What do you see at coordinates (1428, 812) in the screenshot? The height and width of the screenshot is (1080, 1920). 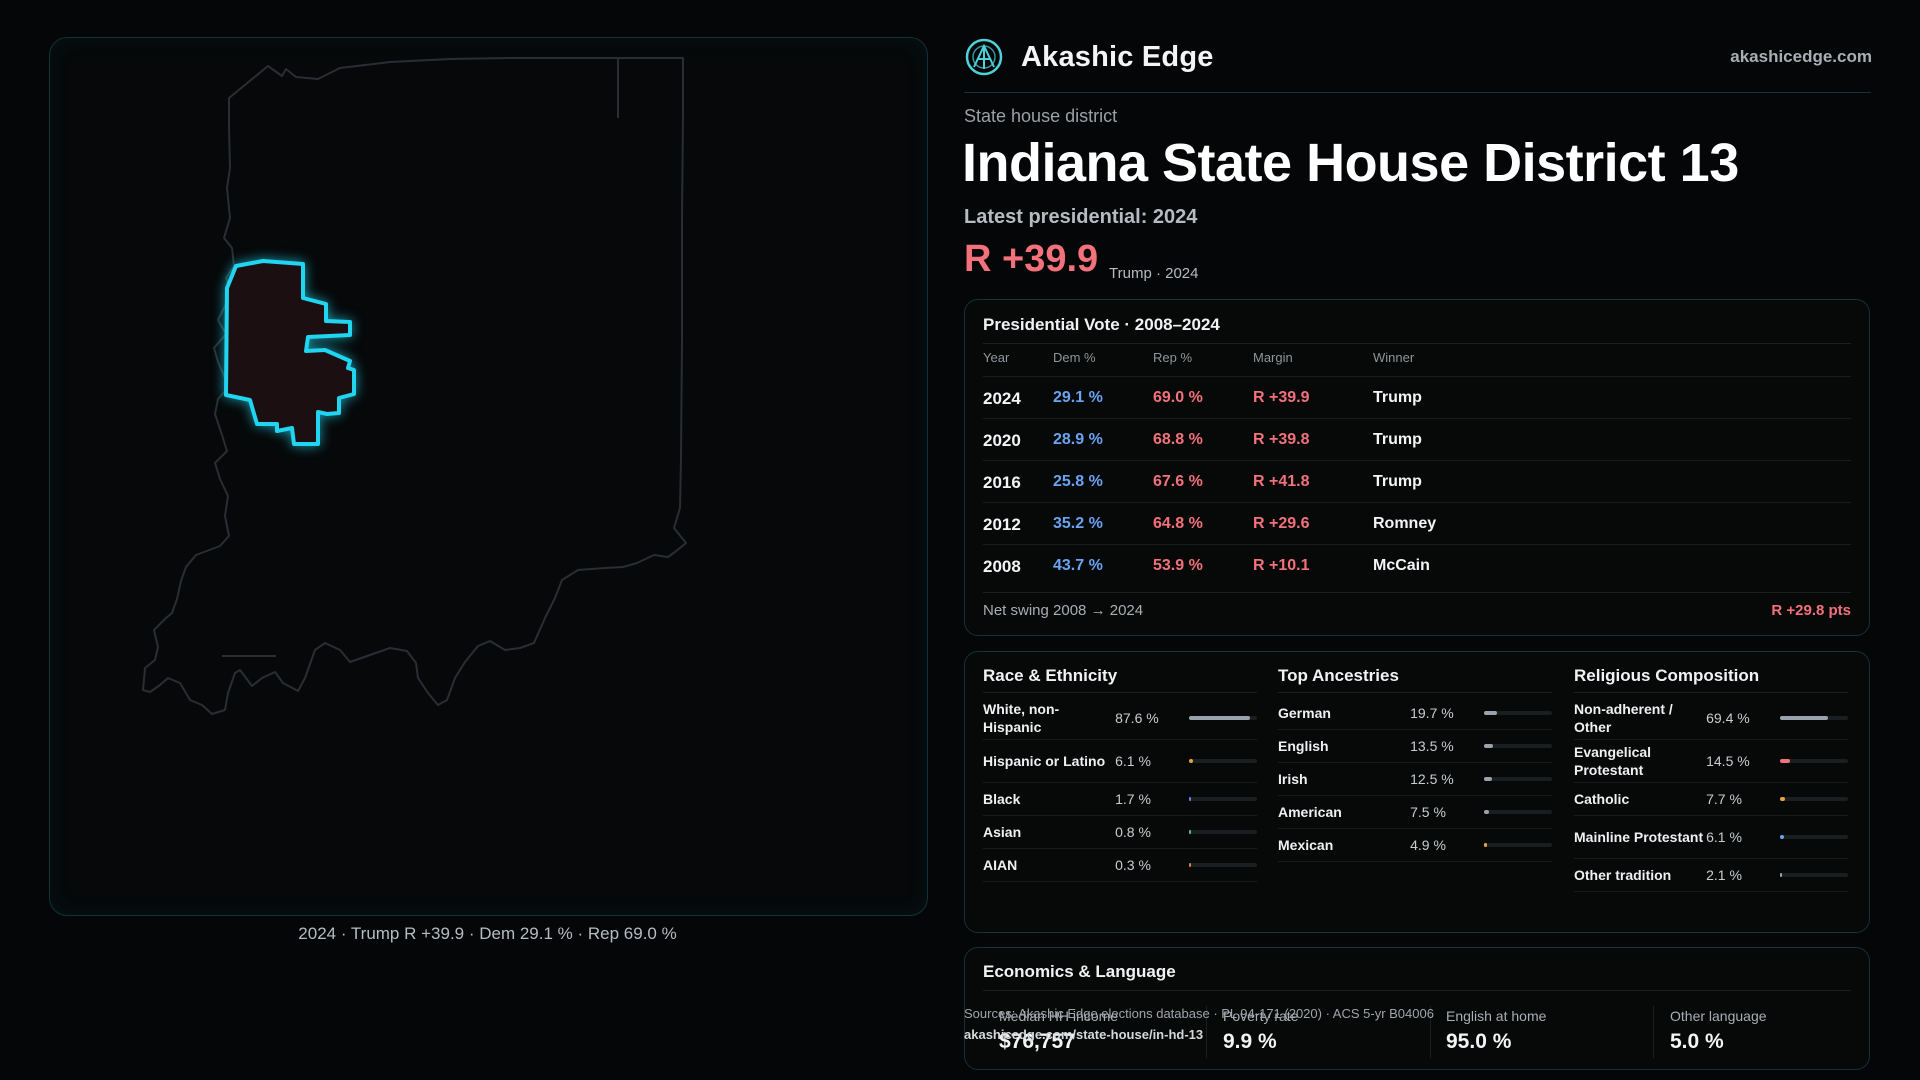 I see `demographic-value: 7.5 %` at bounding box center [1428, 812].